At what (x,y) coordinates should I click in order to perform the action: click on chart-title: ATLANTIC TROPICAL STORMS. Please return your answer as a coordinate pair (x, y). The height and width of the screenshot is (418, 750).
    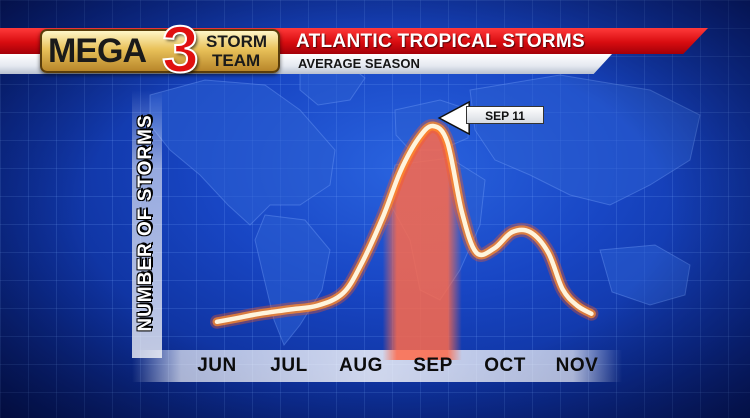
    Looking at the image, I should click on (441, 41).